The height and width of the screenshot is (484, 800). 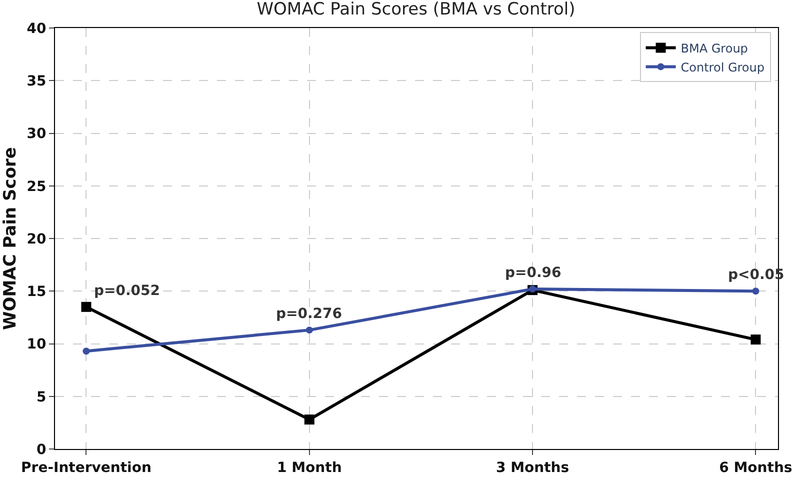 I want to click on legend-label: BMA Group, so click(x=714, y=48).